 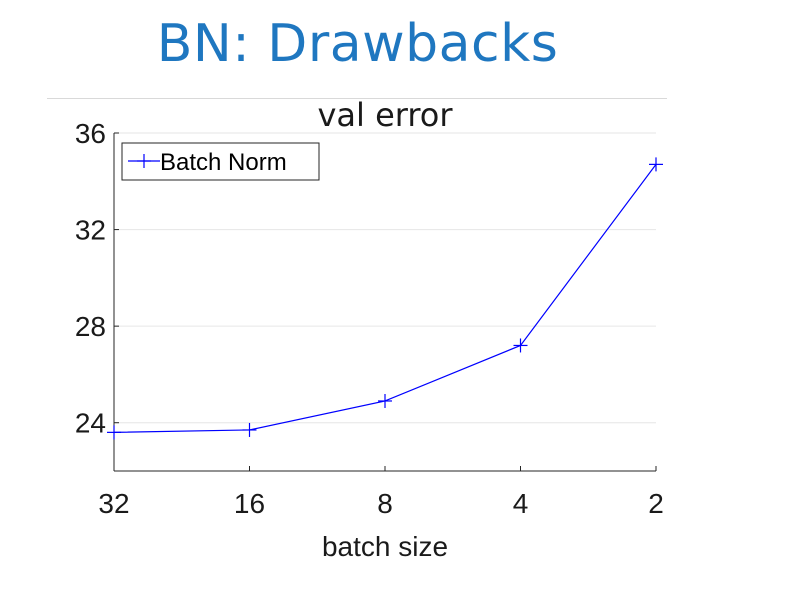 I want to click on y-tick-label-32: 32, so click(x=90, y=230).